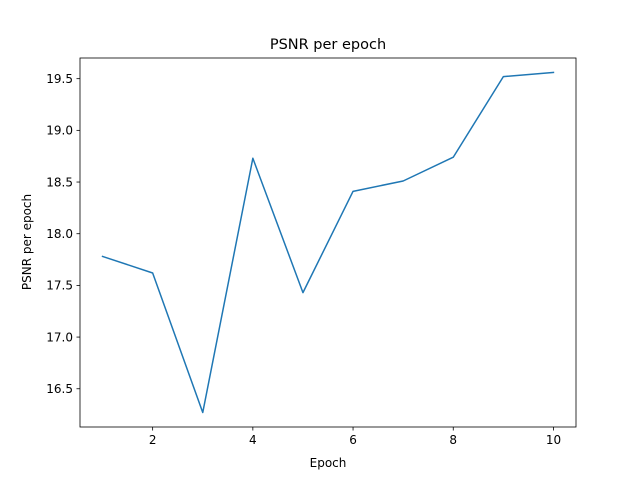  I want to click on chart-title: PSNR per epoch, so click(328, 45).